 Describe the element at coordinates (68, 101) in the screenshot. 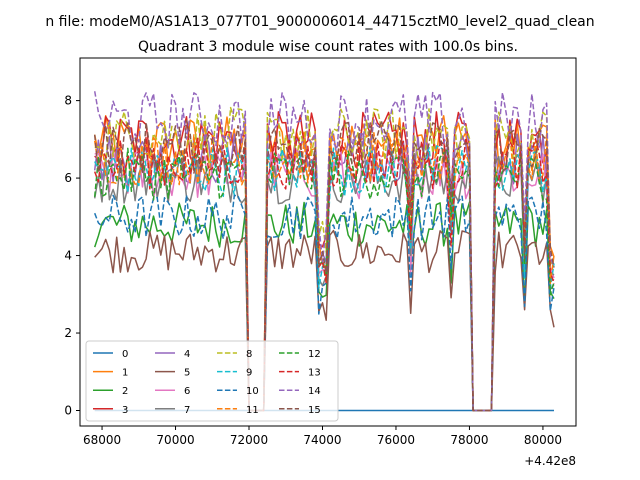

I see `y-tick-label: 8` at that location.